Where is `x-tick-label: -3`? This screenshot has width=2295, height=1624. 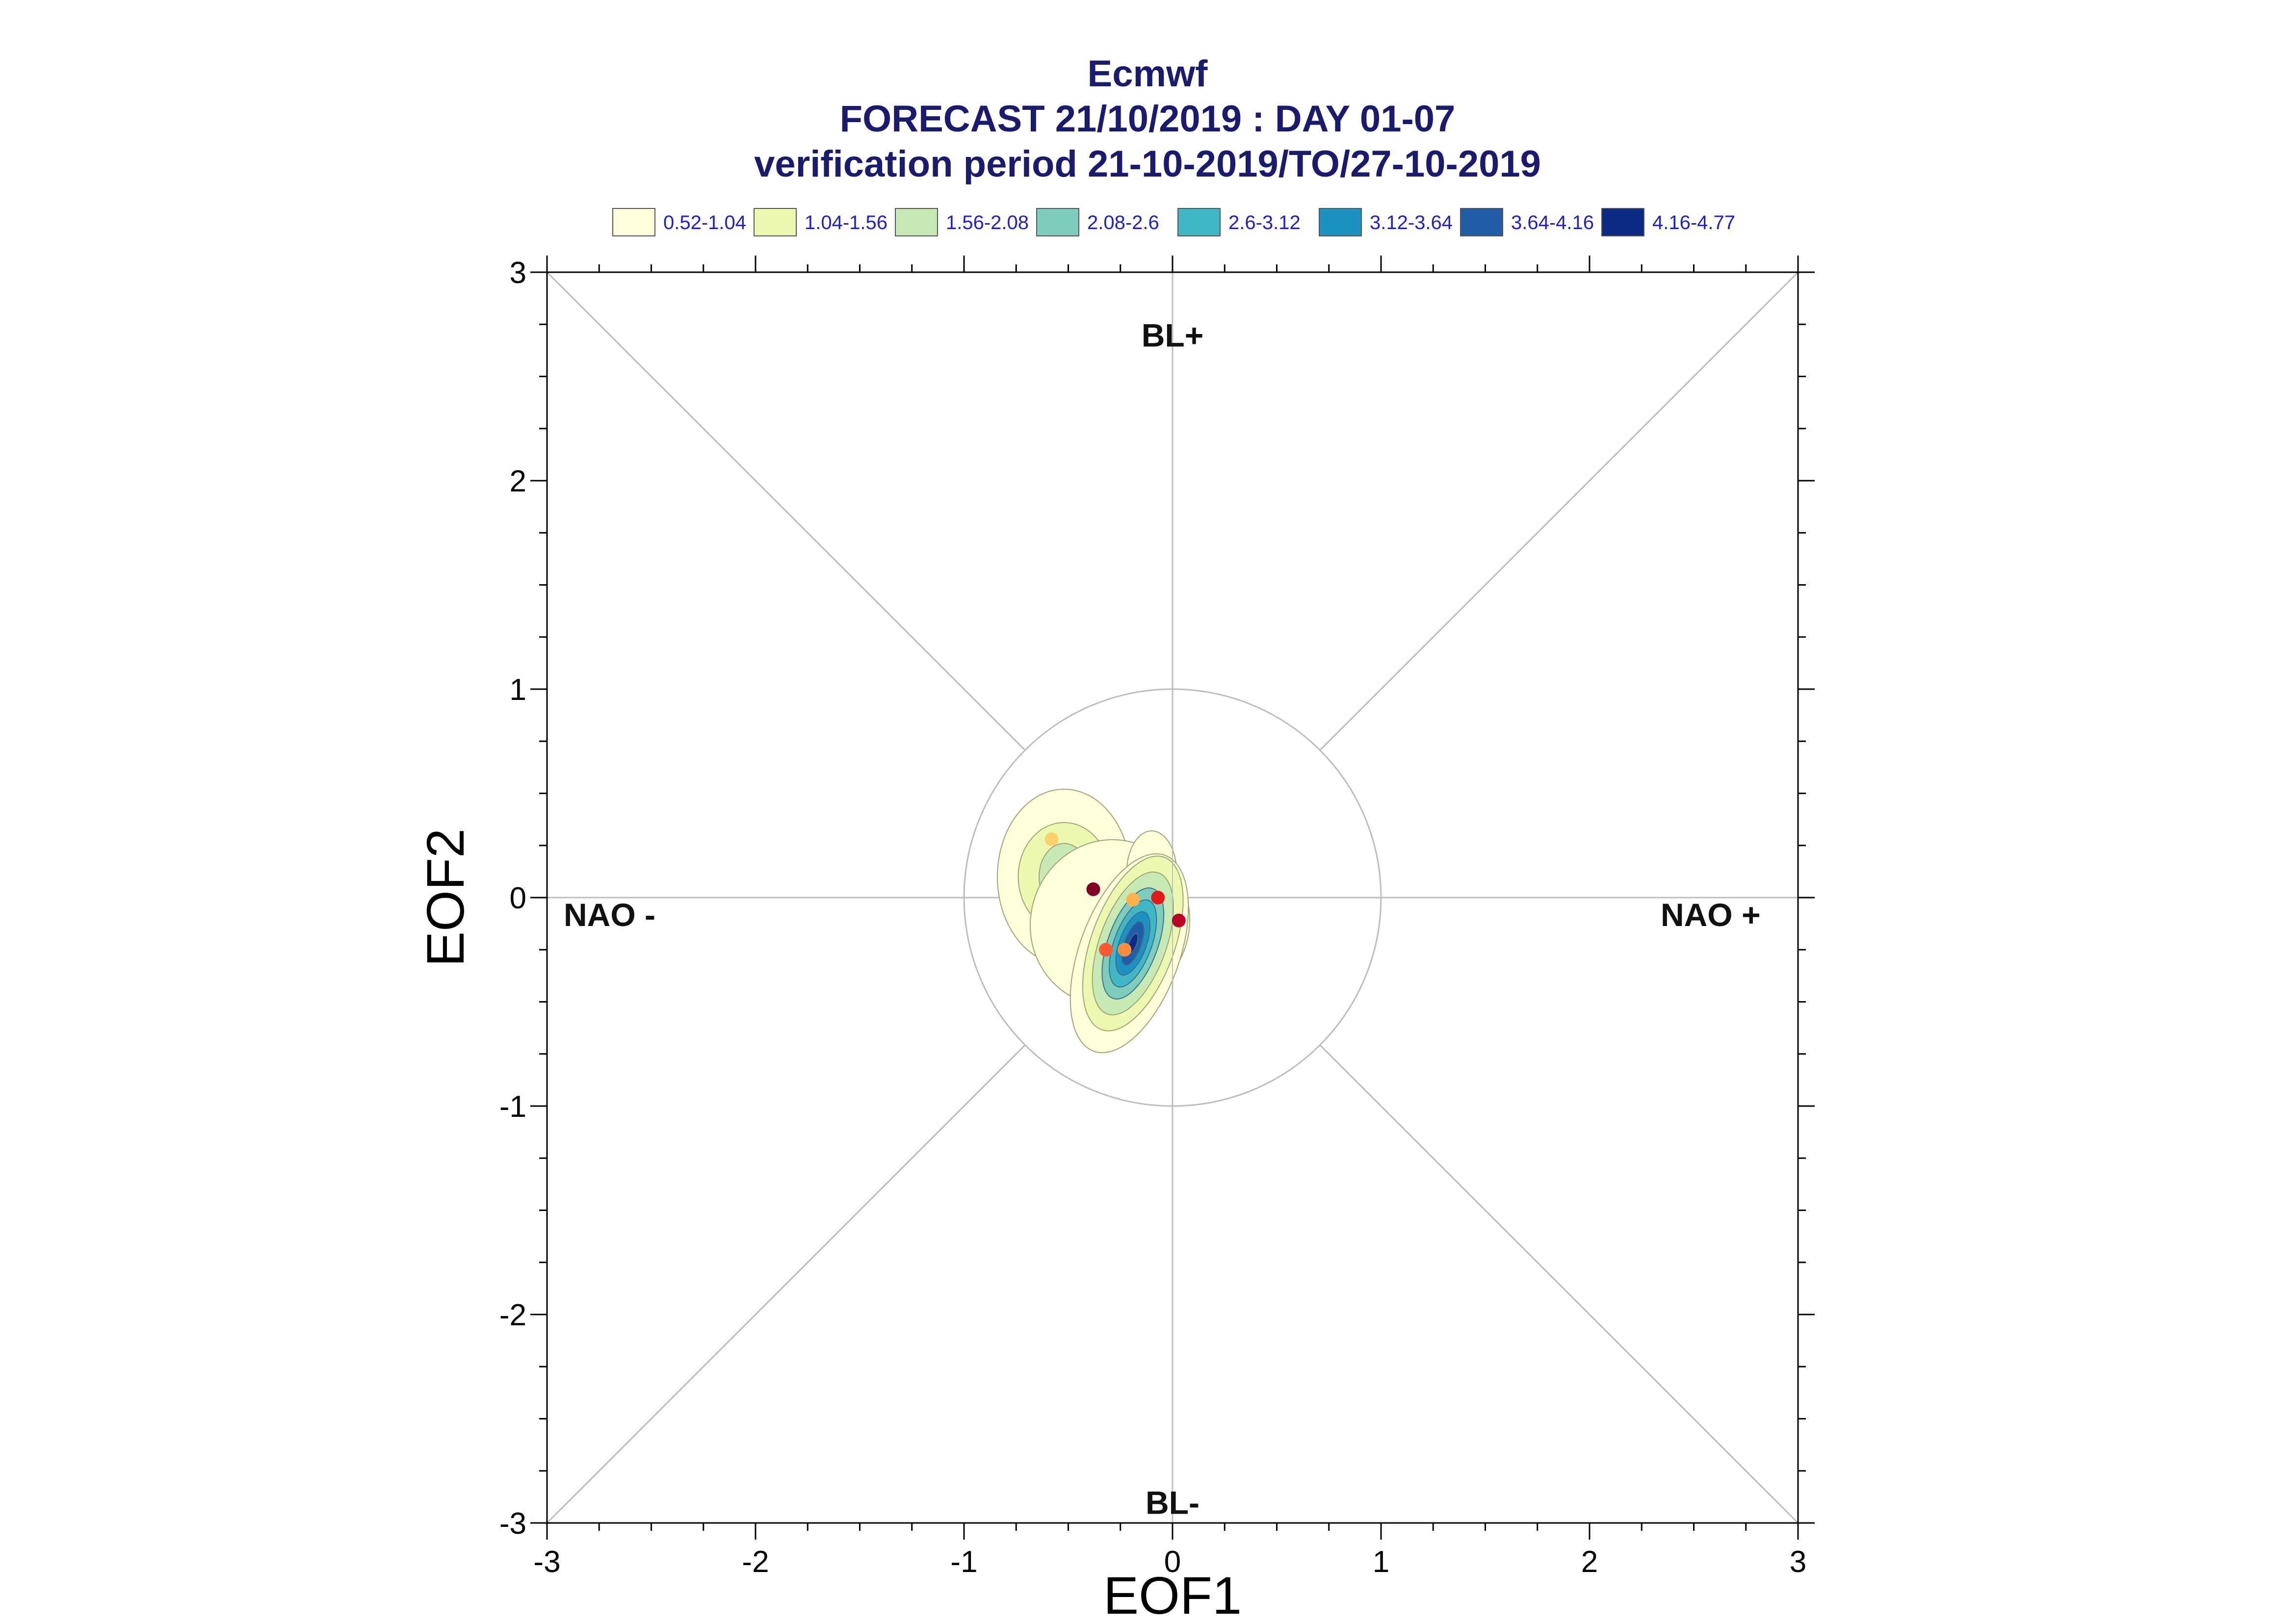 x-tick-label: -3 is located at coordinates (546, 1562).